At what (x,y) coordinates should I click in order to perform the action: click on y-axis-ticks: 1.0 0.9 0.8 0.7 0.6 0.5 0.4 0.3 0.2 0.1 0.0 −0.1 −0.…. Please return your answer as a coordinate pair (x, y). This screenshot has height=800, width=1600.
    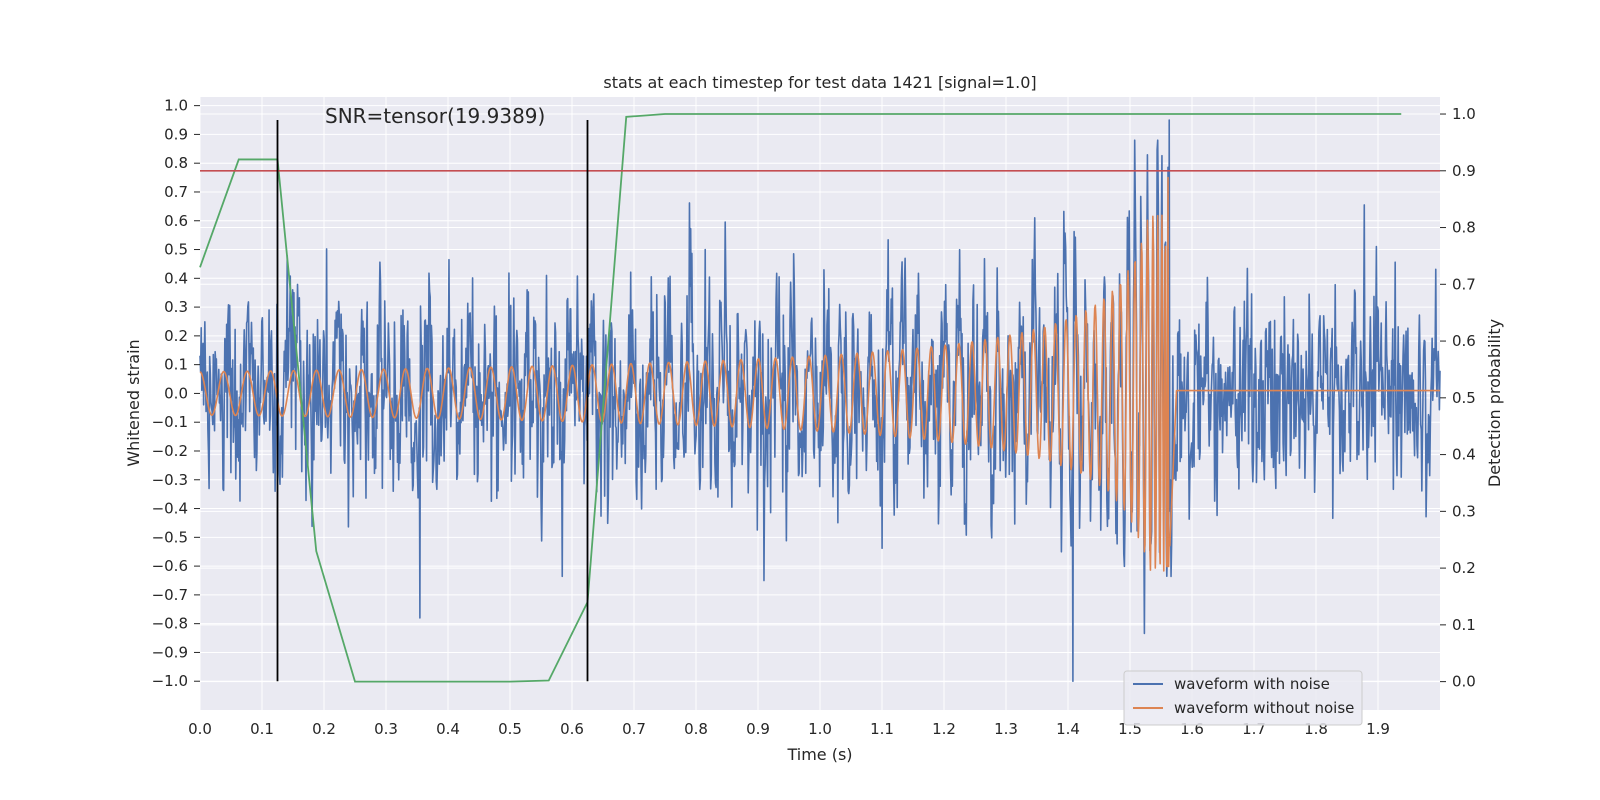
    Looking at the image, I should click on (176, 393).